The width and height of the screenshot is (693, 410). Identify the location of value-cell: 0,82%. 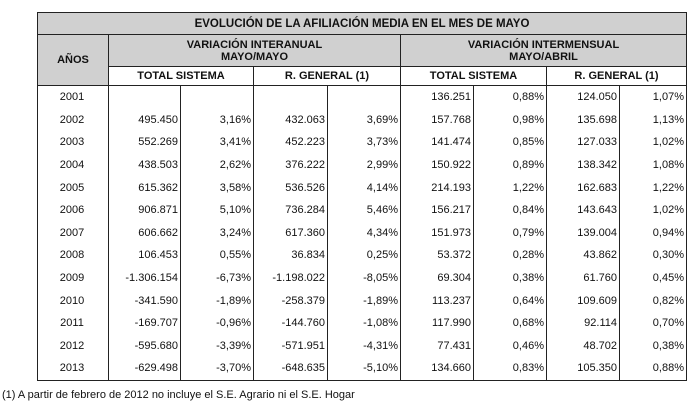
(653, 300).